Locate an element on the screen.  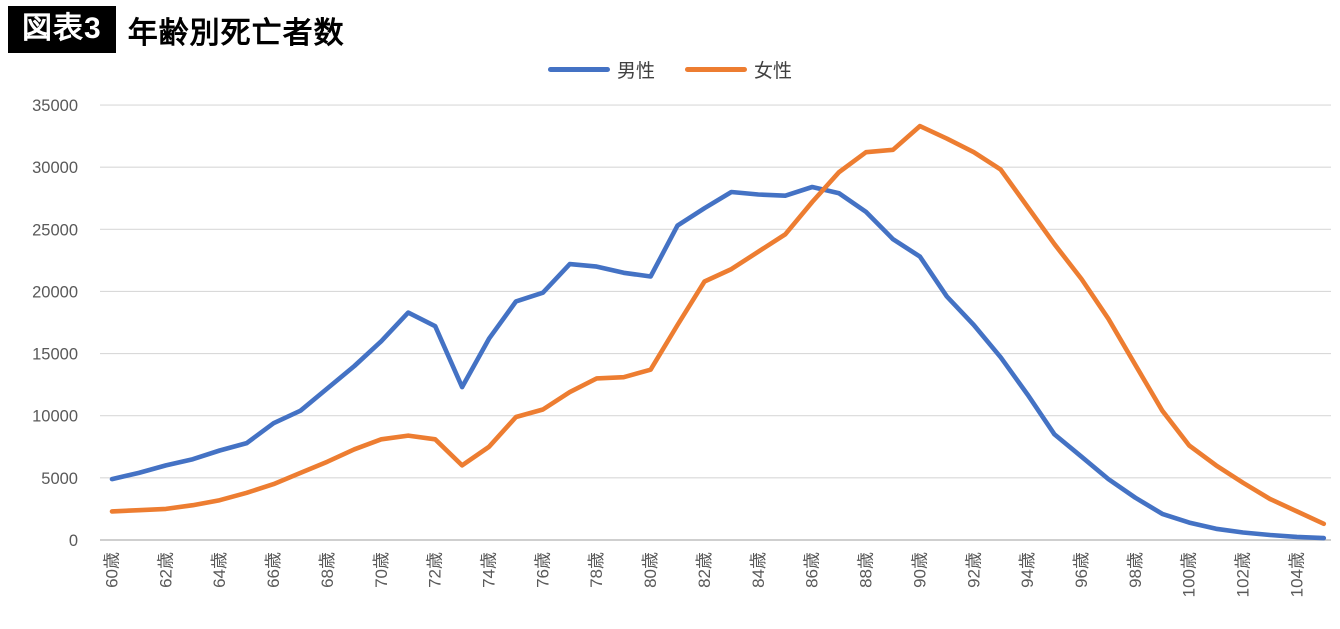
x-axis-tick-label: 60歳 is located at coordinates (112, 570).